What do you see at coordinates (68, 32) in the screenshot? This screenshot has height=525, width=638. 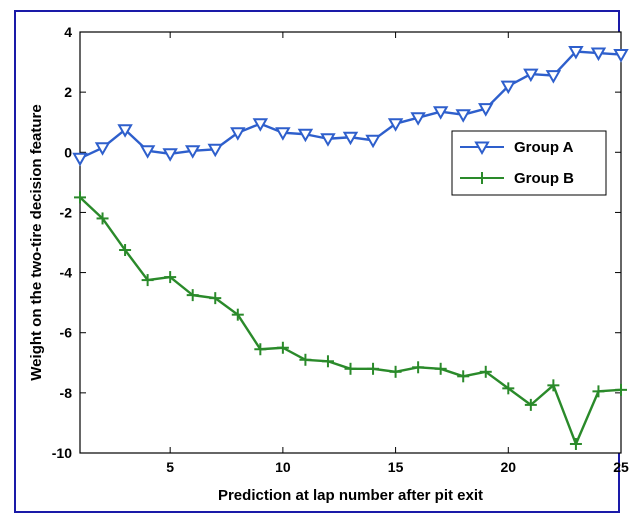 I see `y-tick-label: 4` at bounding box center [68, 32].